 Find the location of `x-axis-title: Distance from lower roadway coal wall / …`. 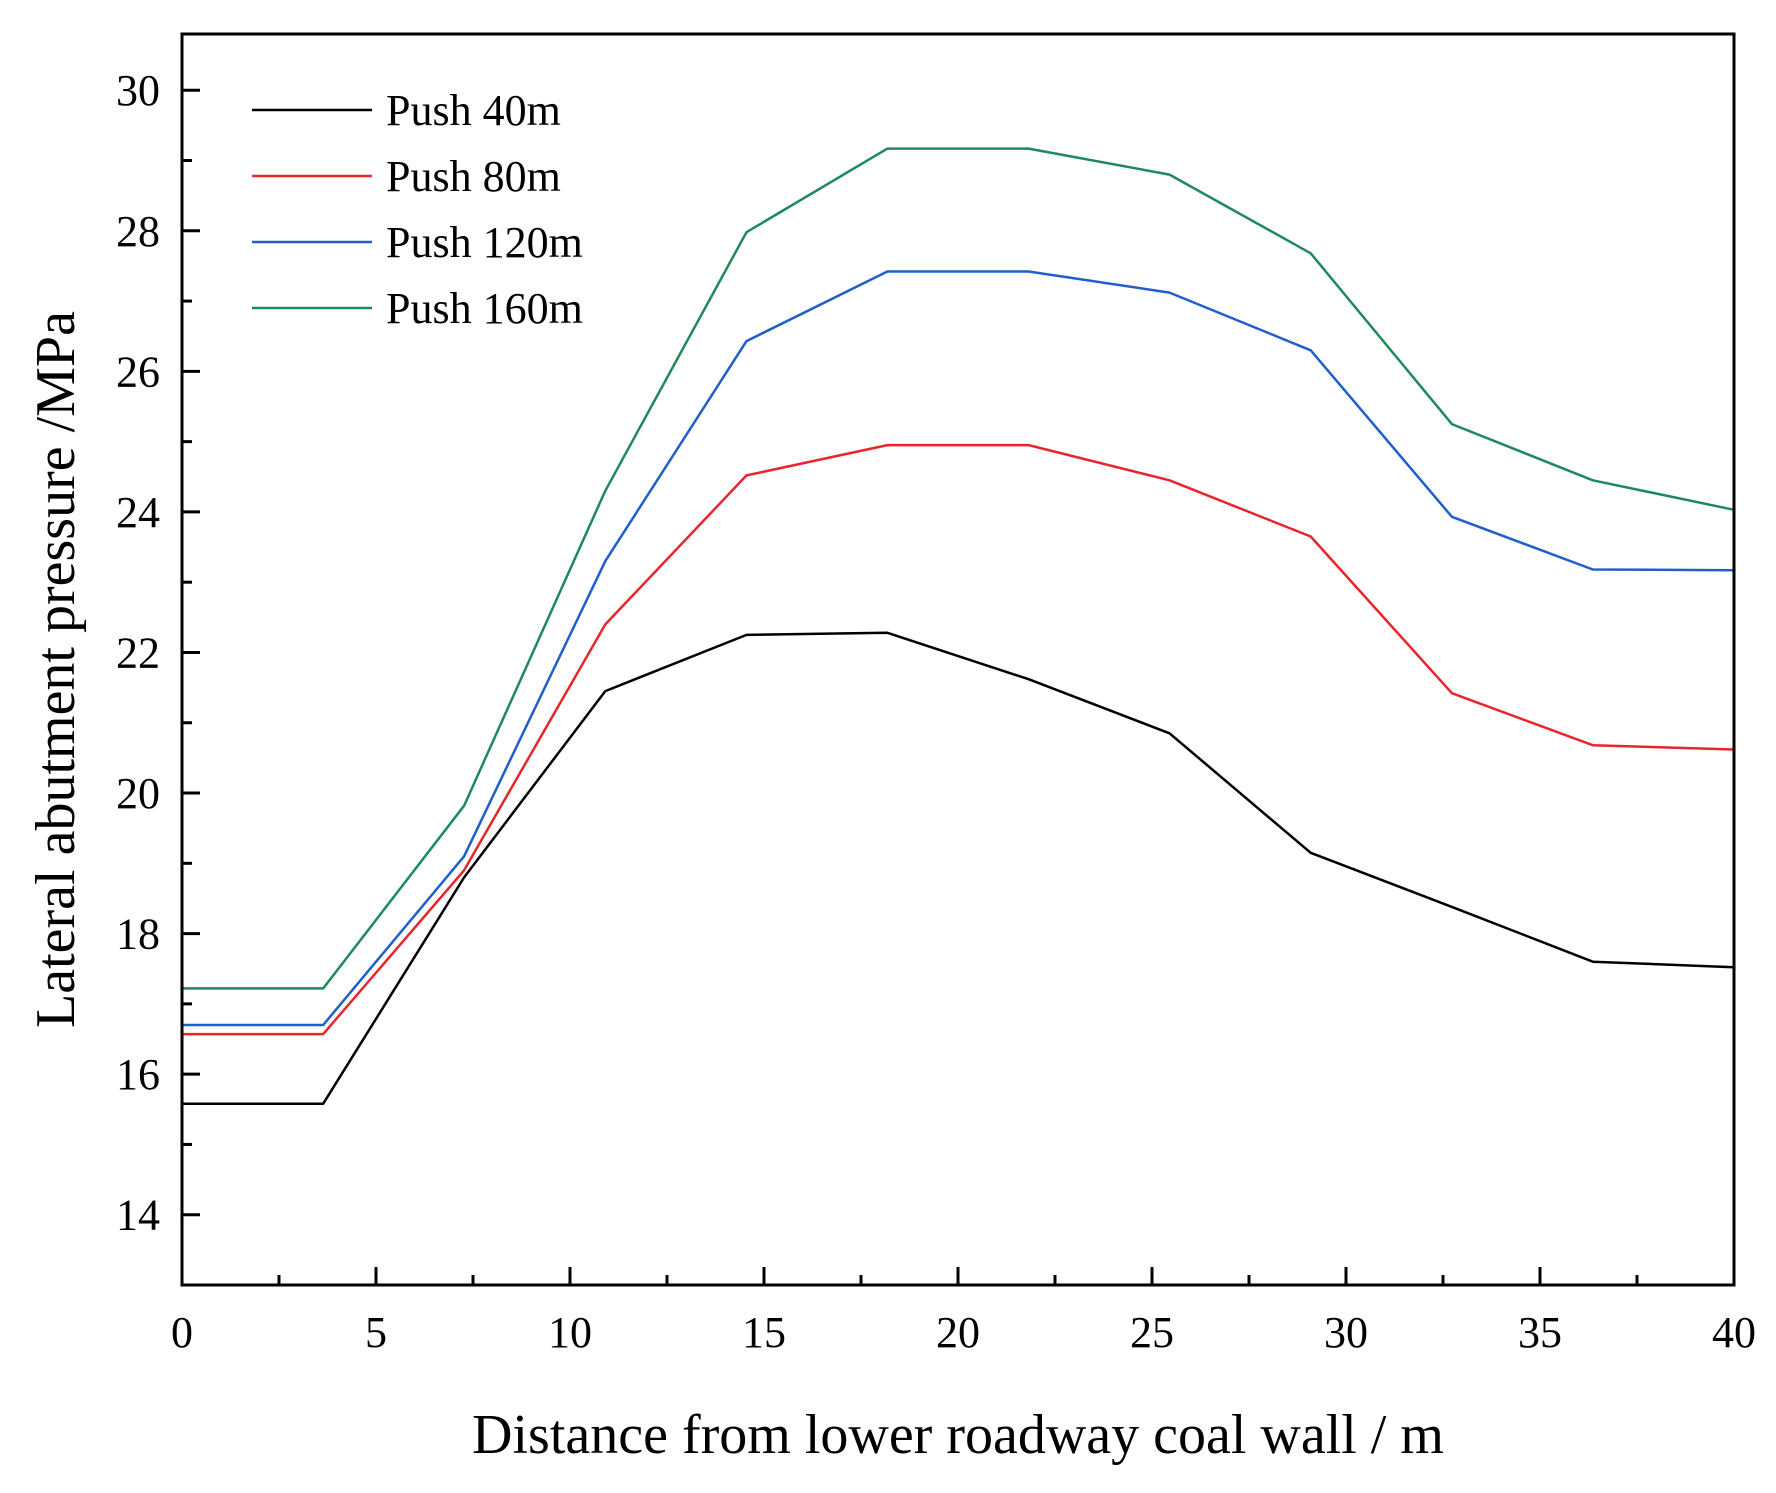

x-axis-title: Distance from lower roadway coal wall / … is located at coordinates (958, 1435).